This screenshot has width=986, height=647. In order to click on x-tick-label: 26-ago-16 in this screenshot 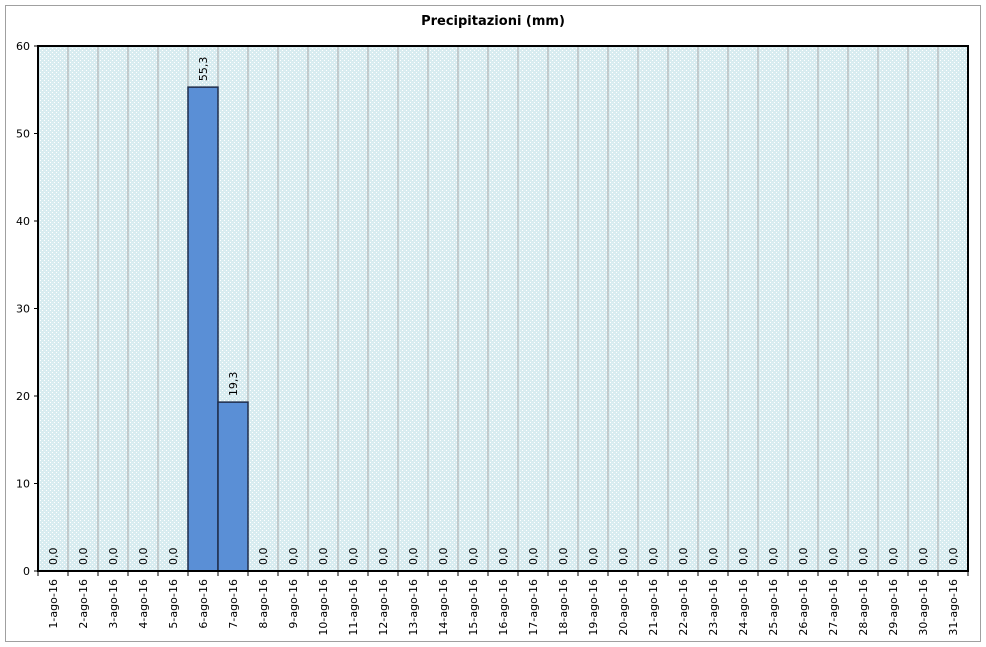, I will do `click(803, 607)`.